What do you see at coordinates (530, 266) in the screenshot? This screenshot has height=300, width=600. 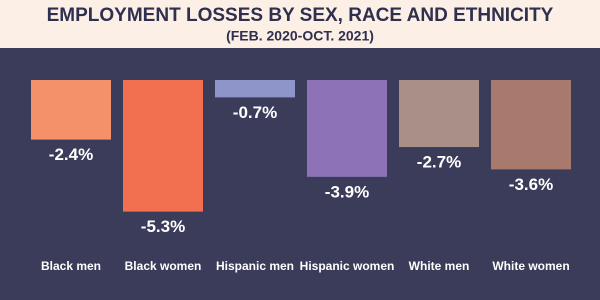 I see `x-tick-label: White women` at bounding box center [530, 266].